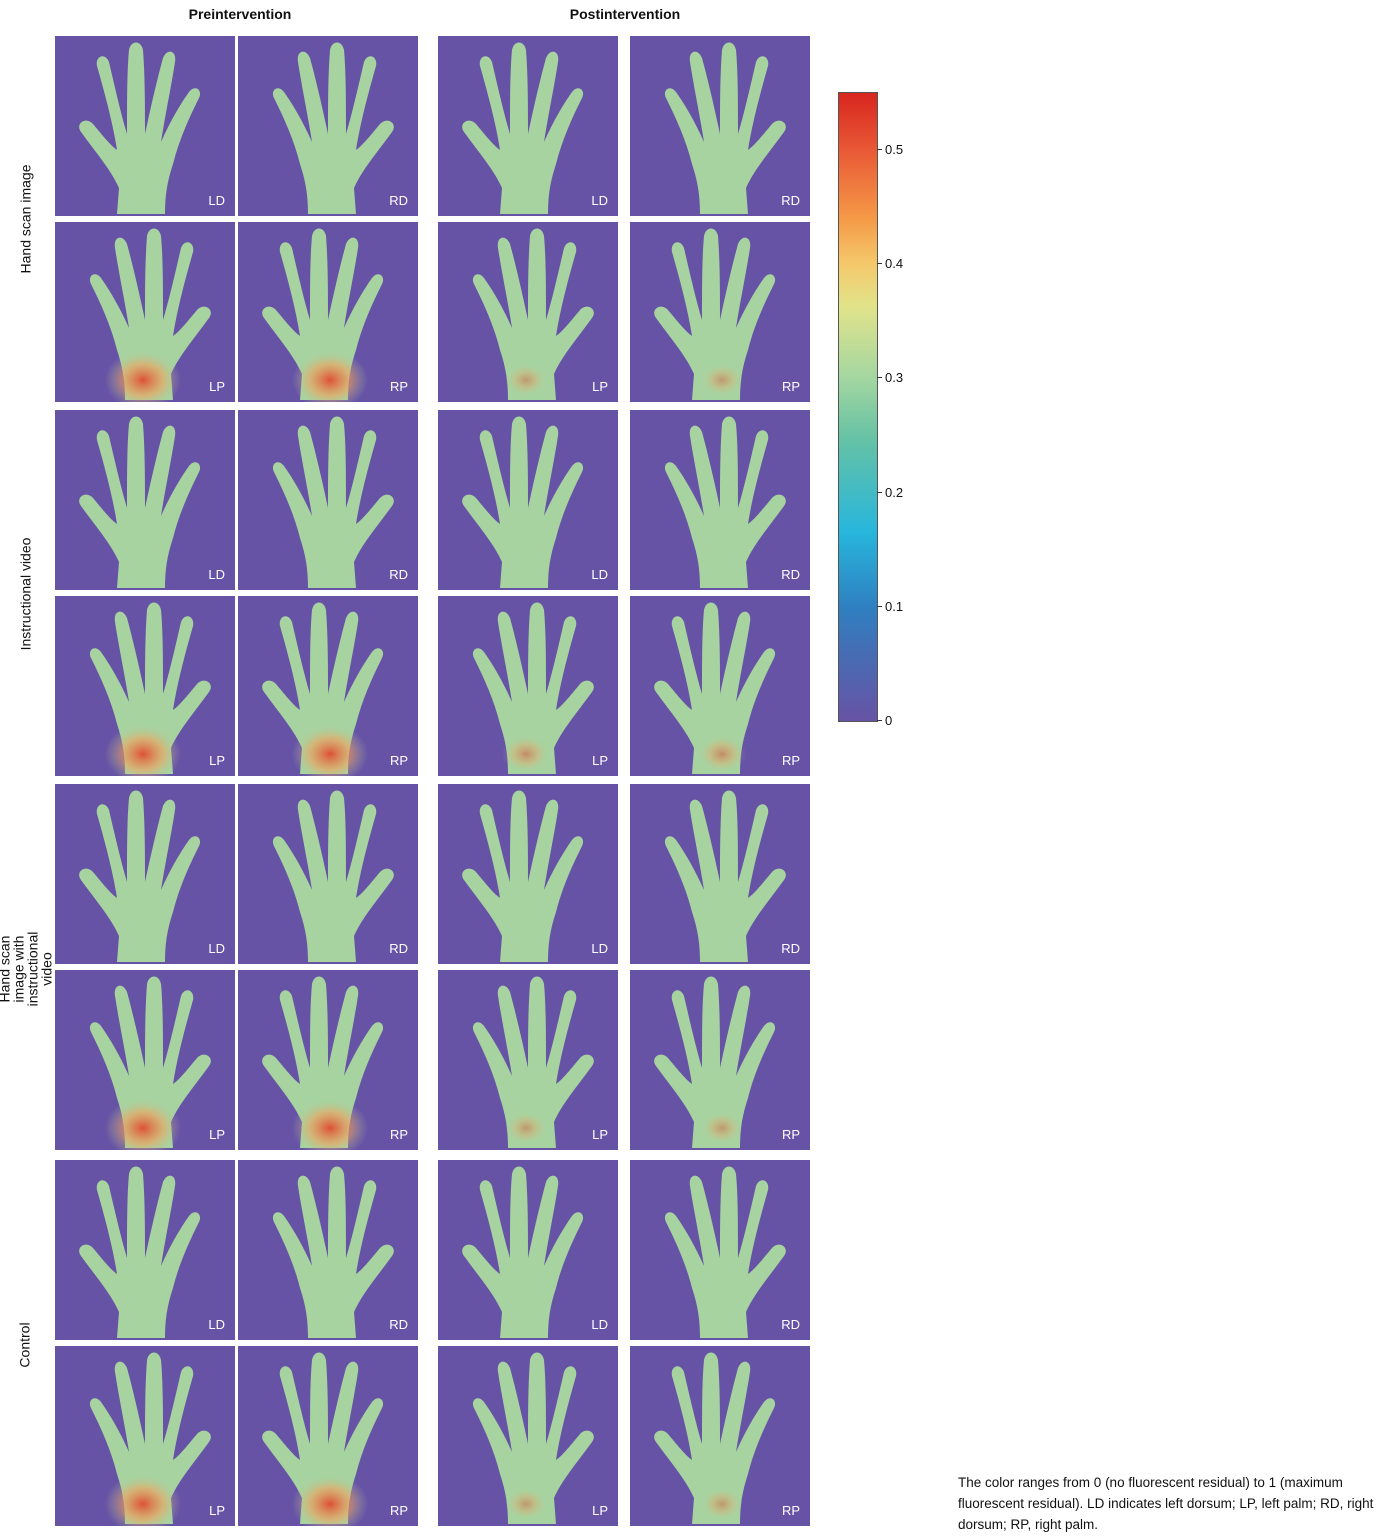  I want to click on panel-r3-p1-rd: RD, so click(720, 1250).